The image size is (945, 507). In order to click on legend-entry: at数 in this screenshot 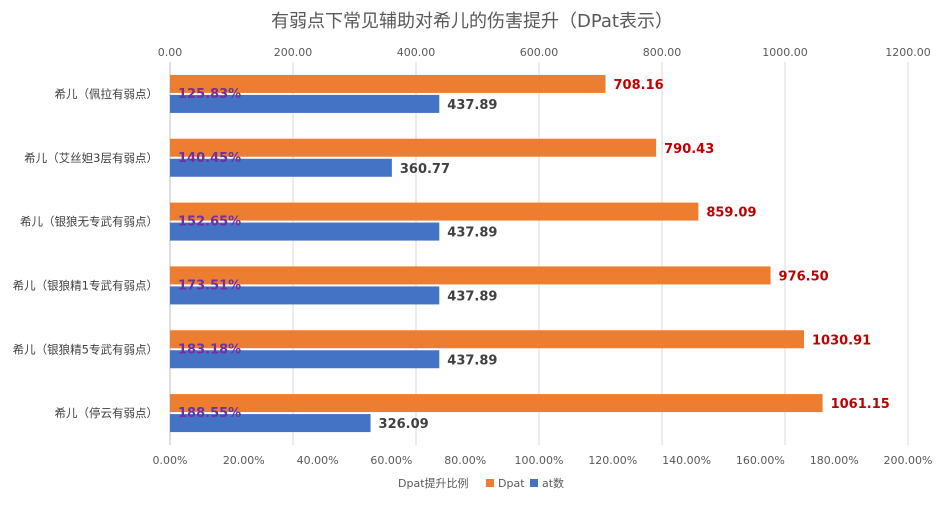, I will do `click(553, 483)`.